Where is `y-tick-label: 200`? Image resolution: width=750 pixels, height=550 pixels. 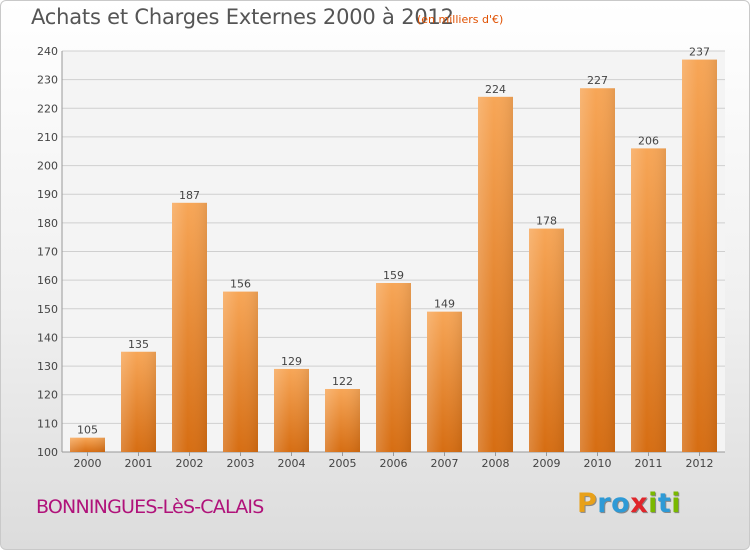 y-tick-label: 200 is located at coordinates (47, 166).